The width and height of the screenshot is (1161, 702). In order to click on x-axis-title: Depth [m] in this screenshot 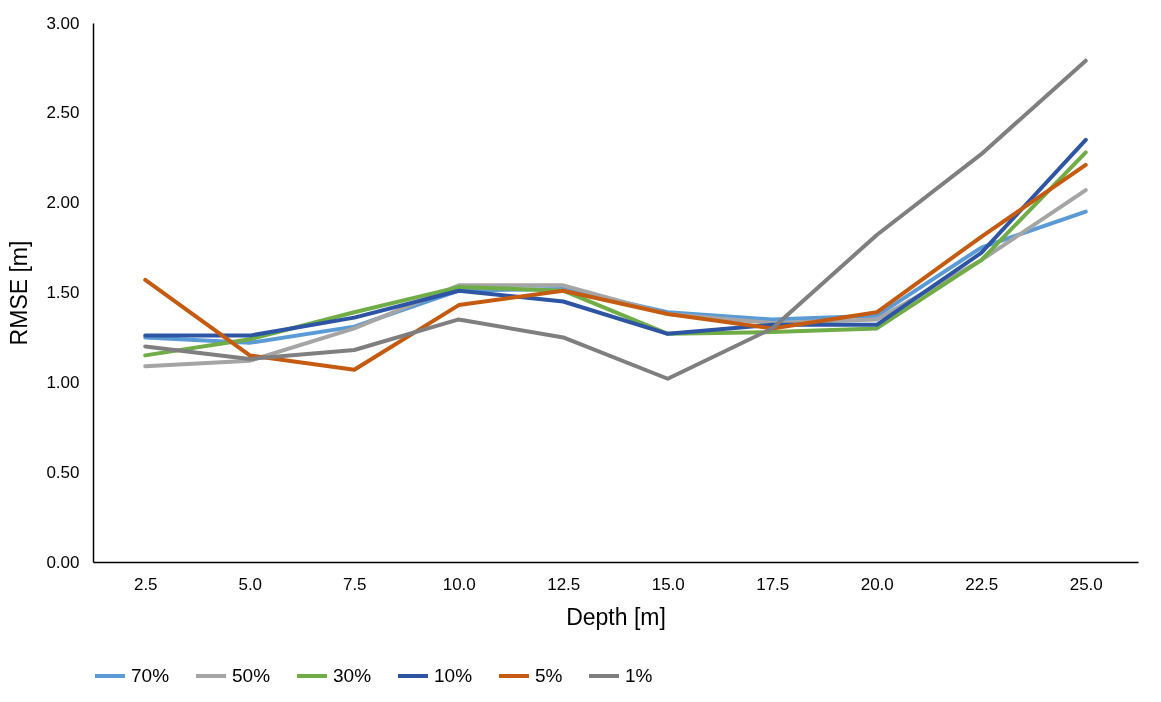, I will do `click(616, 616)`.